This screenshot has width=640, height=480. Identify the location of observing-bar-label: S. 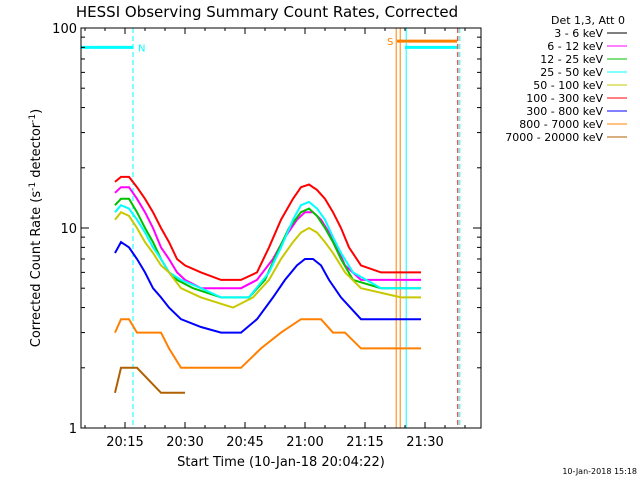
(390, 42).